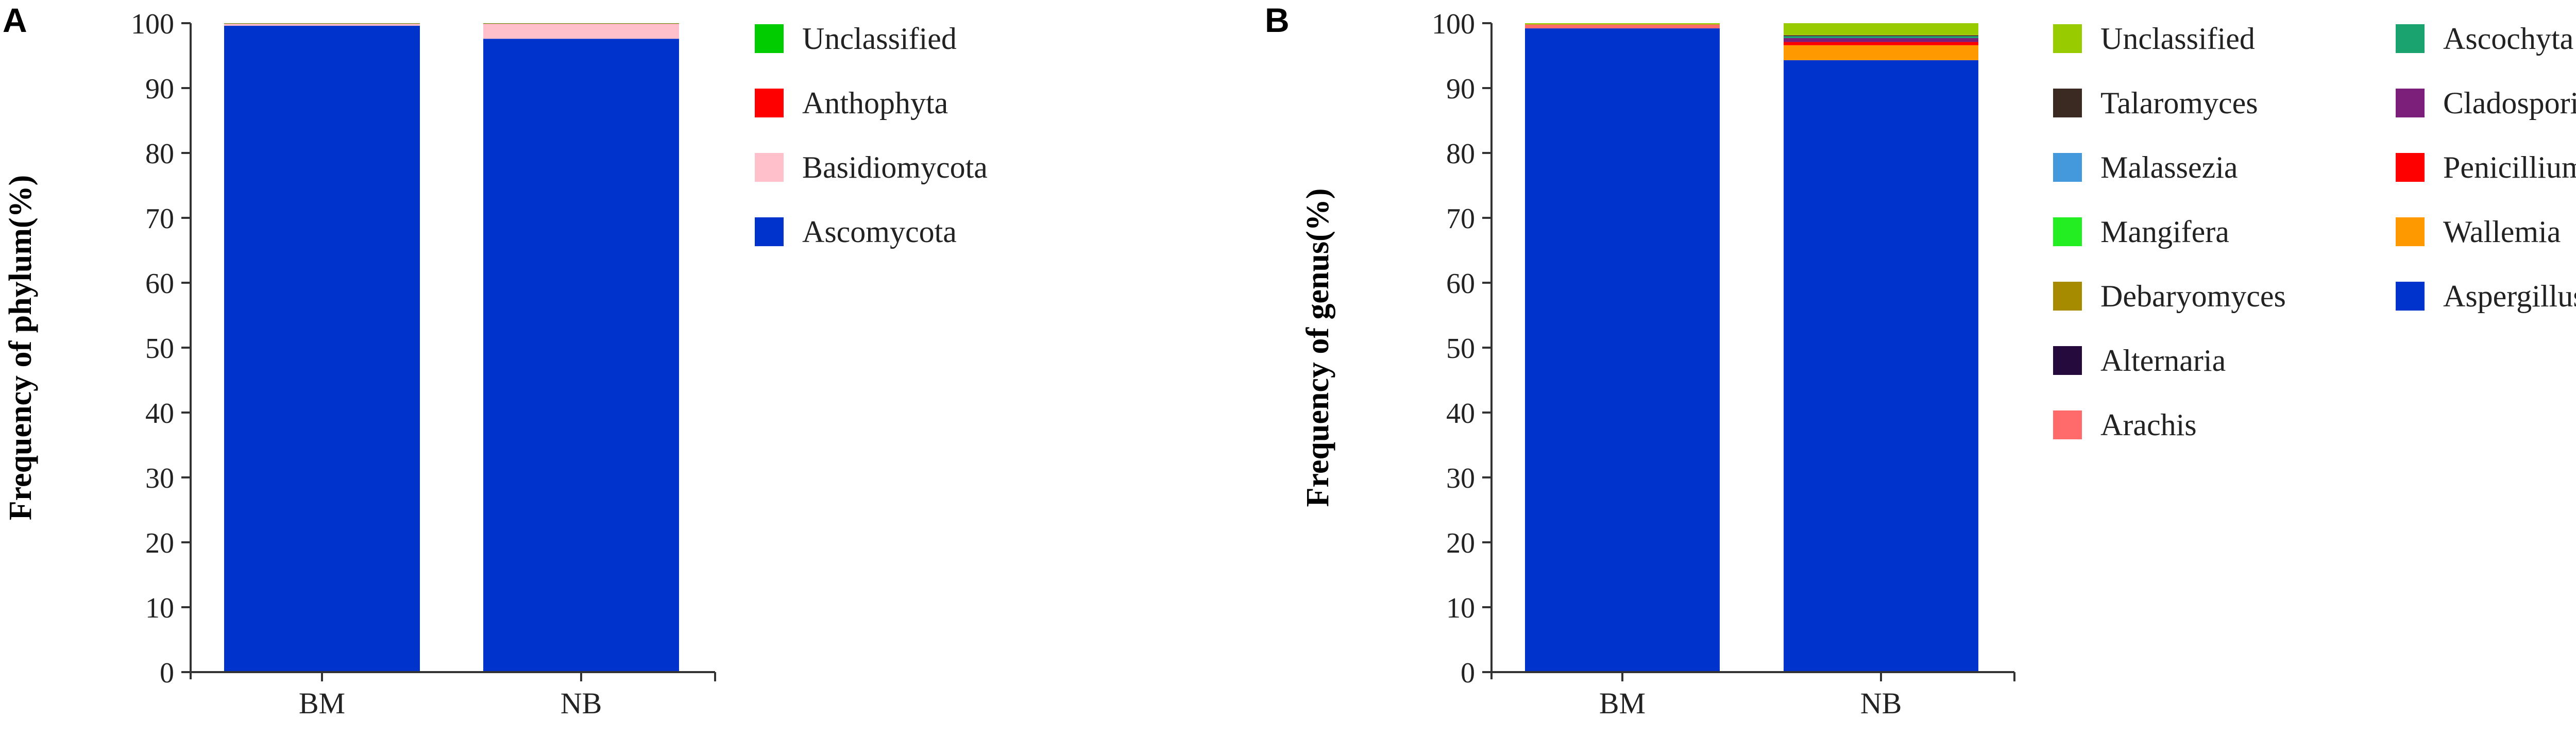  I want to click on legend-label-cladosporium: Cladosporium, so click(2509, 103).